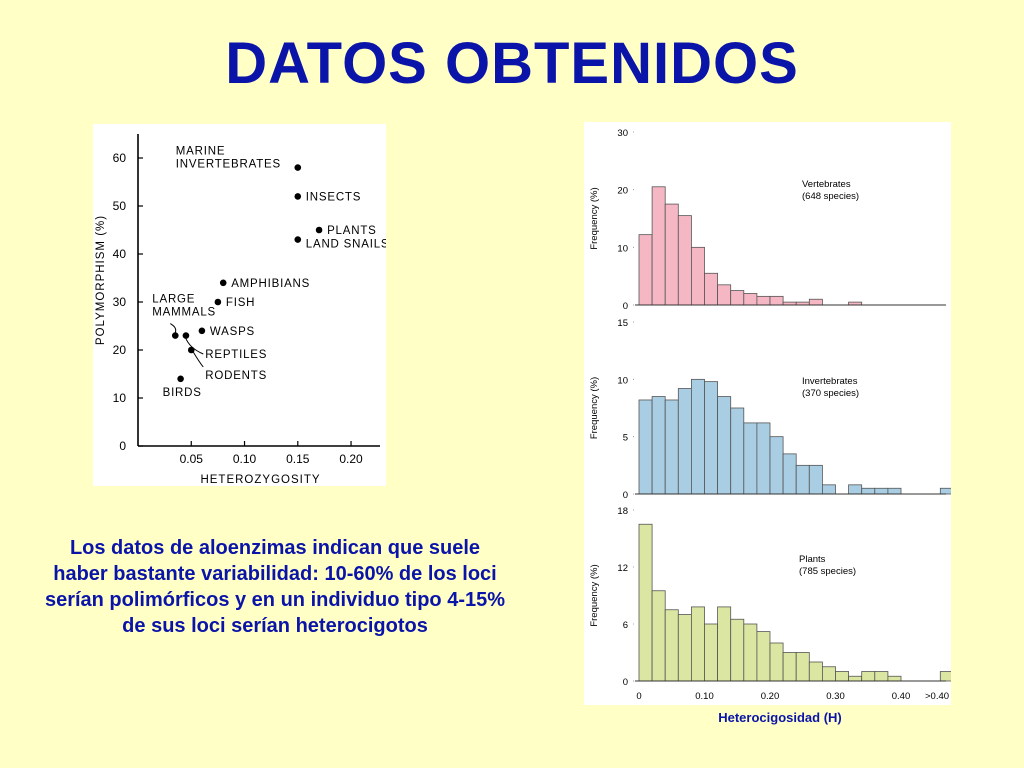  I want to click on x-tick-label: 0.05, so click(192, 459).